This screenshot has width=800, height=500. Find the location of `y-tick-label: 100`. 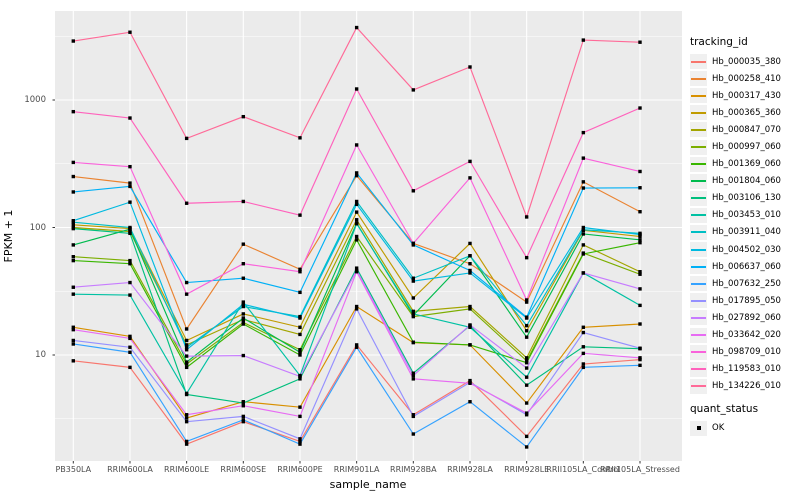

y-tick-label: 100 is located at coordinates (37, 227).